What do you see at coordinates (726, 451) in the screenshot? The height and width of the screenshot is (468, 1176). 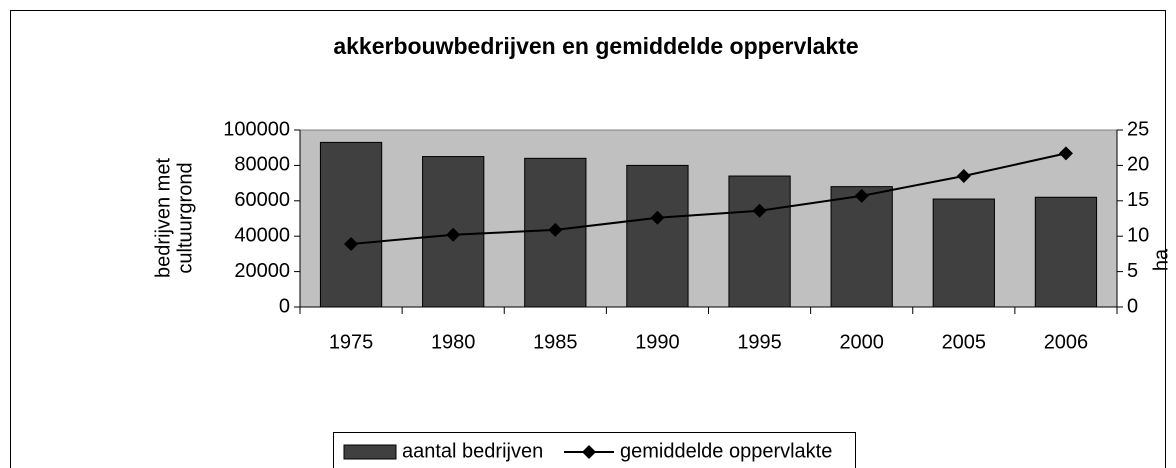 I see `legend-label: gemiddelde oppervlakte` at bounding box center [726, 451].